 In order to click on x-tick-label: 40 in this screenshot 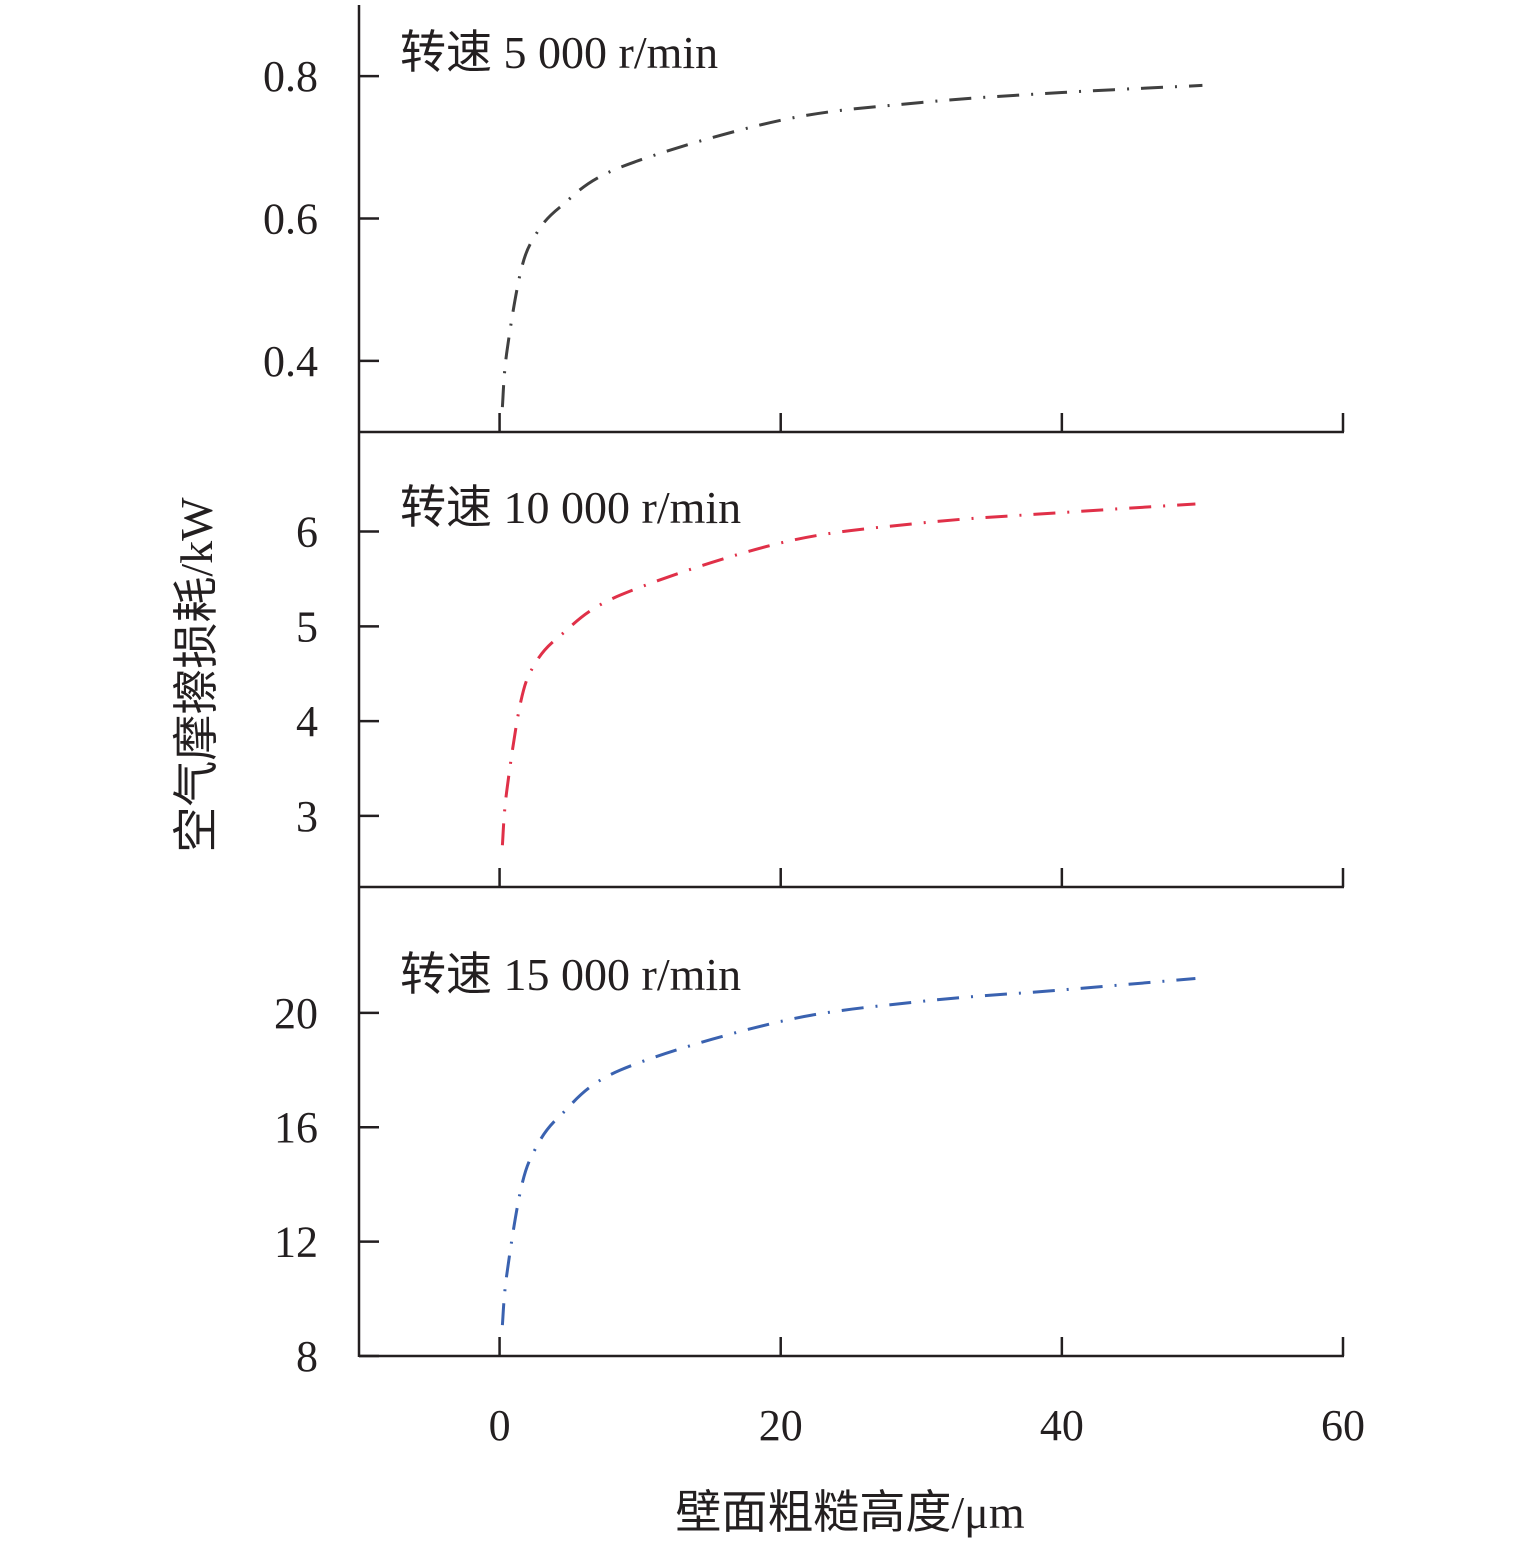, I will do `click(1062, 1425)`.